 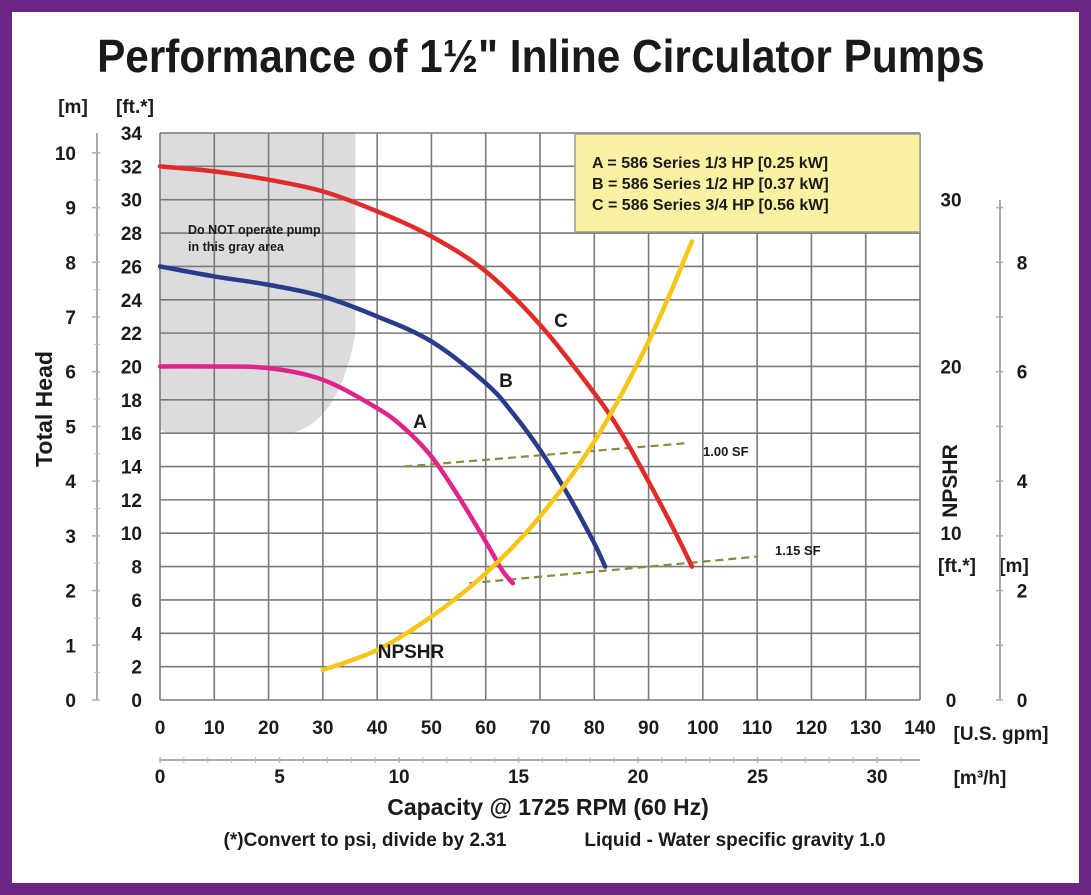 What do you see at coordinates (1022, 263) in the screenshot?
I see `npshr-m-tick-label: 8` at bounding box center [1022, 263].